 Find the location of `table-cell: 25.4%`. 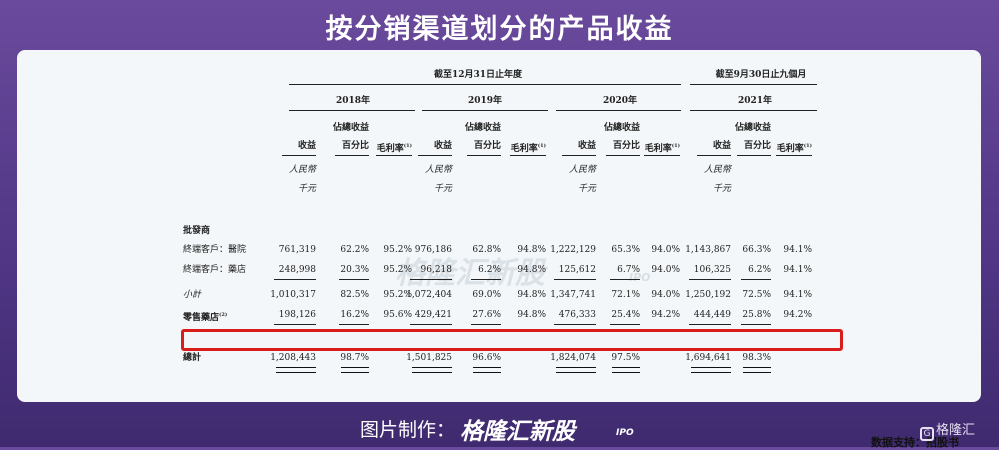

table-cell: 25.4% is located at coordinates (625, 315).